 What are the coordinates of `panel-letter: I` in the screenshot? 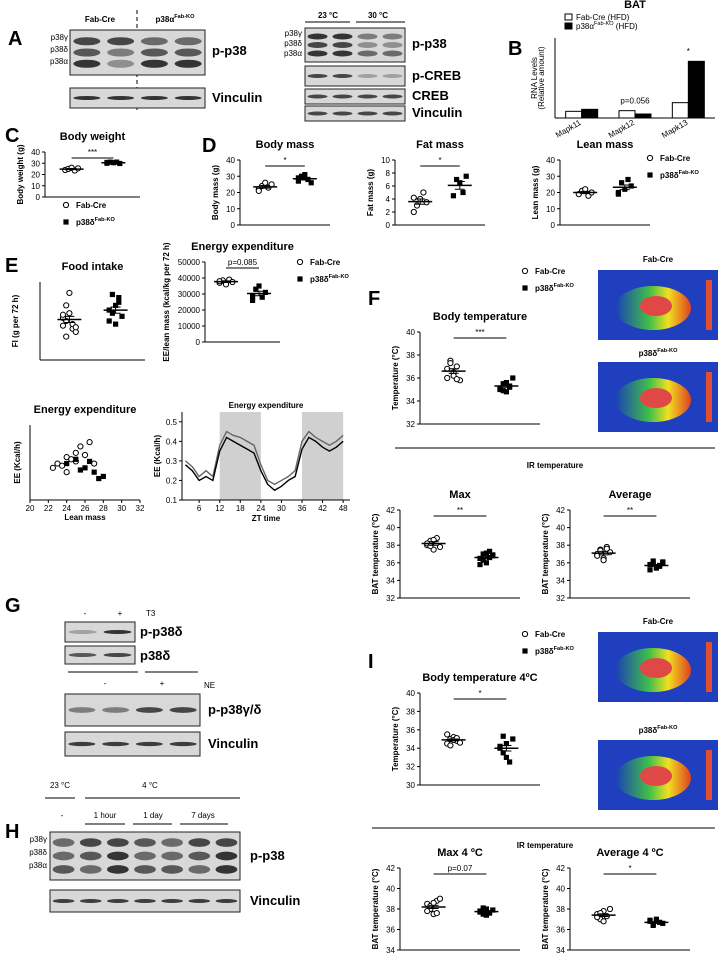 It's located at (371, 662).